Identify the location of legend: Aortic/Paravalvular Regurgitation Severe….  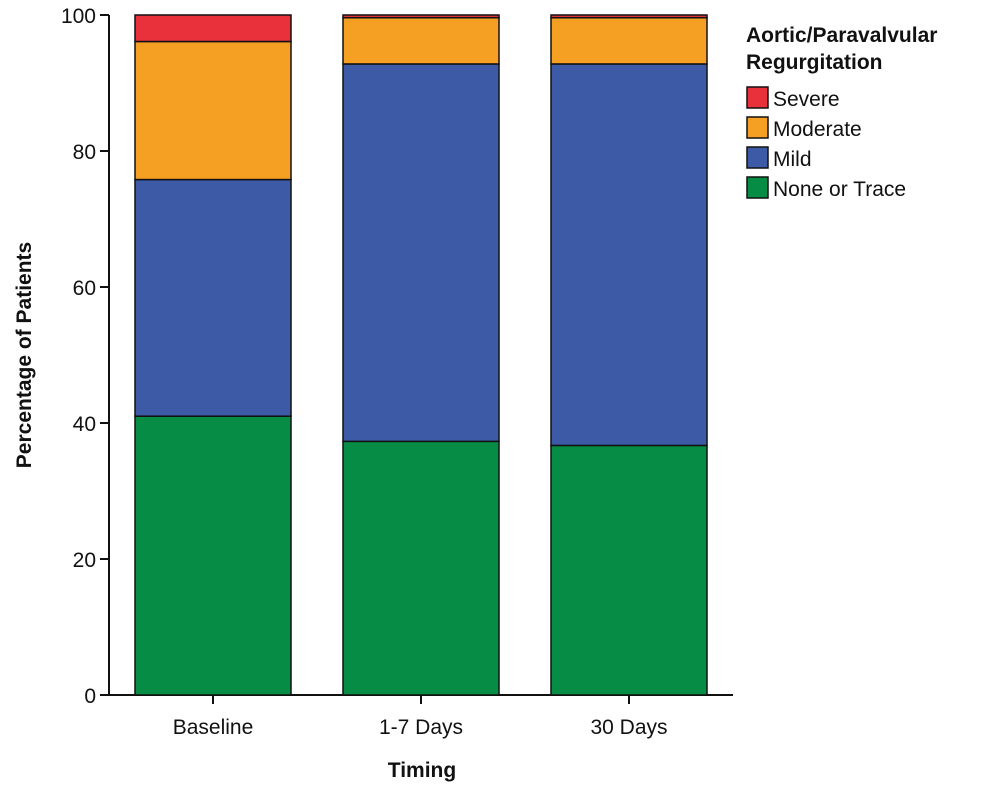
(841, 112).